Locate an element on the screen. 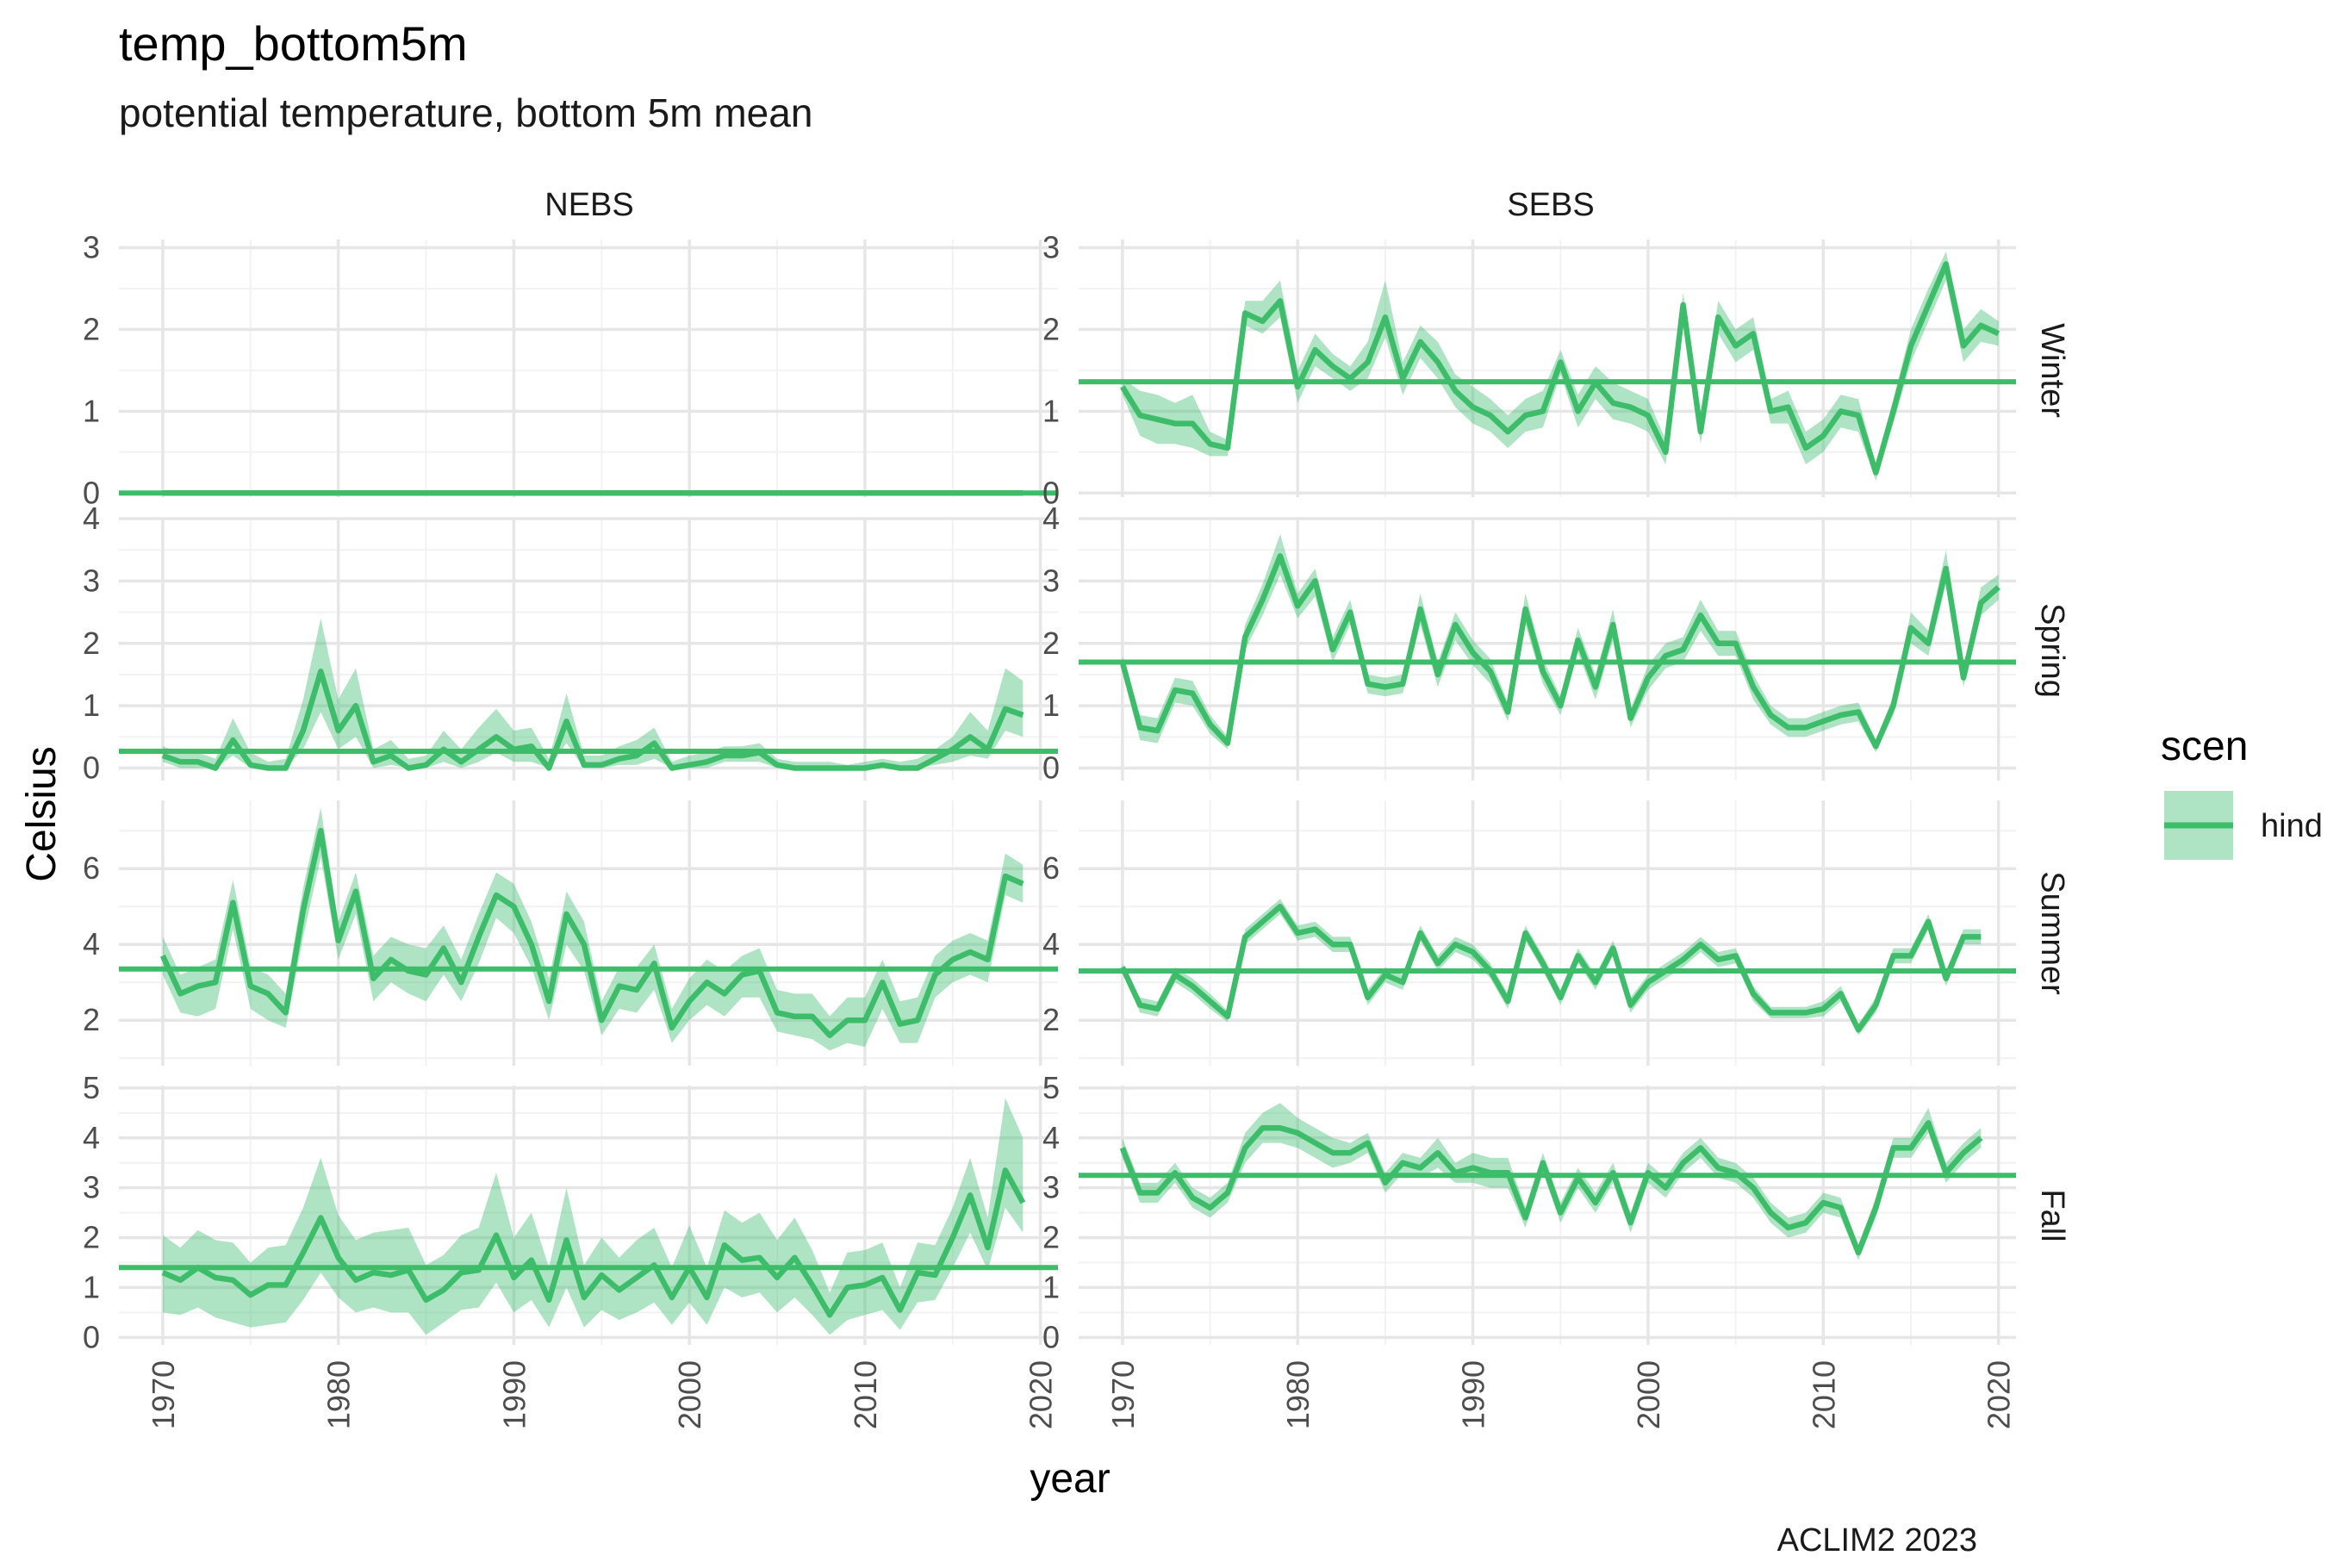  series-line-sebs-winter is located at coordinates (1560, 369).